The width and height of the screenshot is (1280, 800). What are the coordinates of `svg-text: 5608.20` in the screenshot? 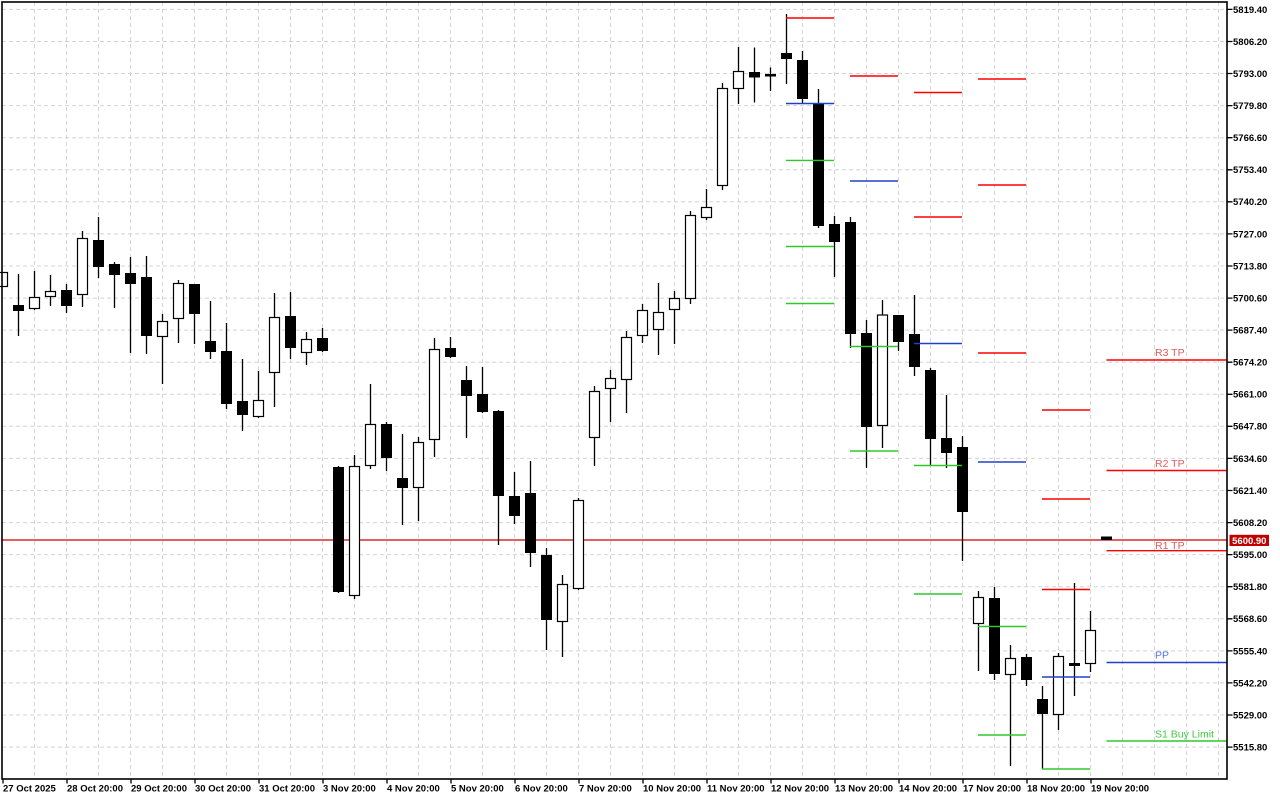 It's located at (1250, 523).